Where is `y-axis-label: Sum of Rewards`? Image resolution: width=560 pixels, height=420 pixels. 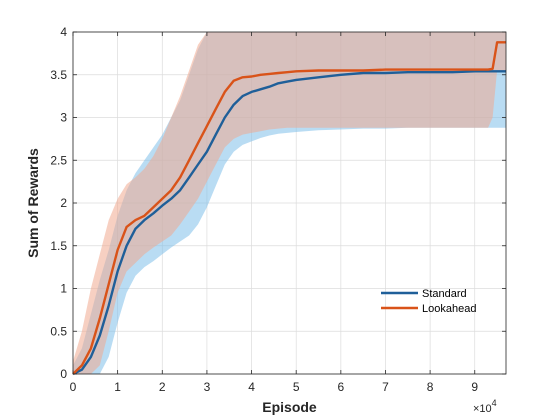
y-axis-label: Sum of Rewards is located at coordinates (33, 203).